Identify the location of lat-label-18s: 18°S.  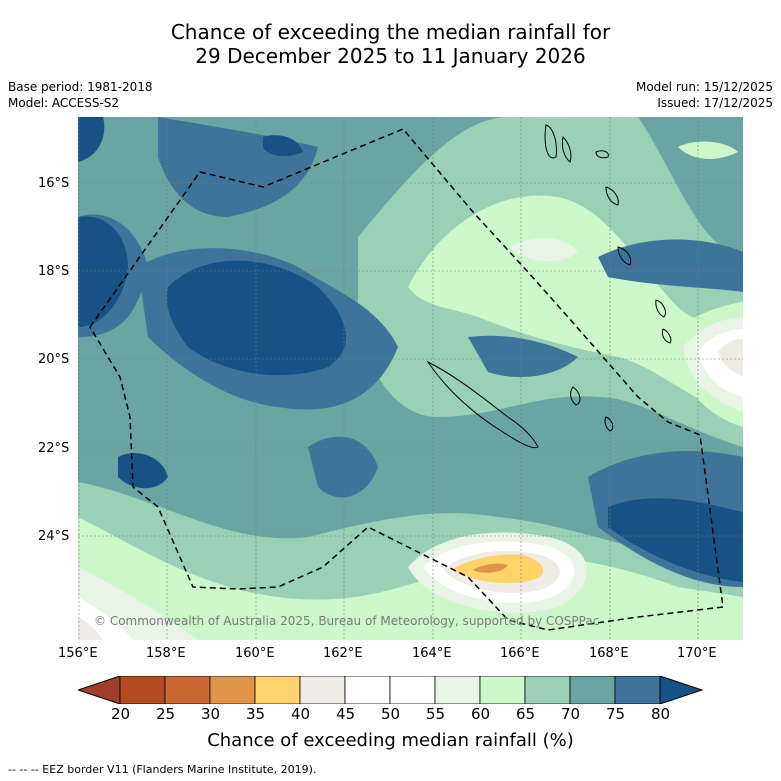
(54, 271).